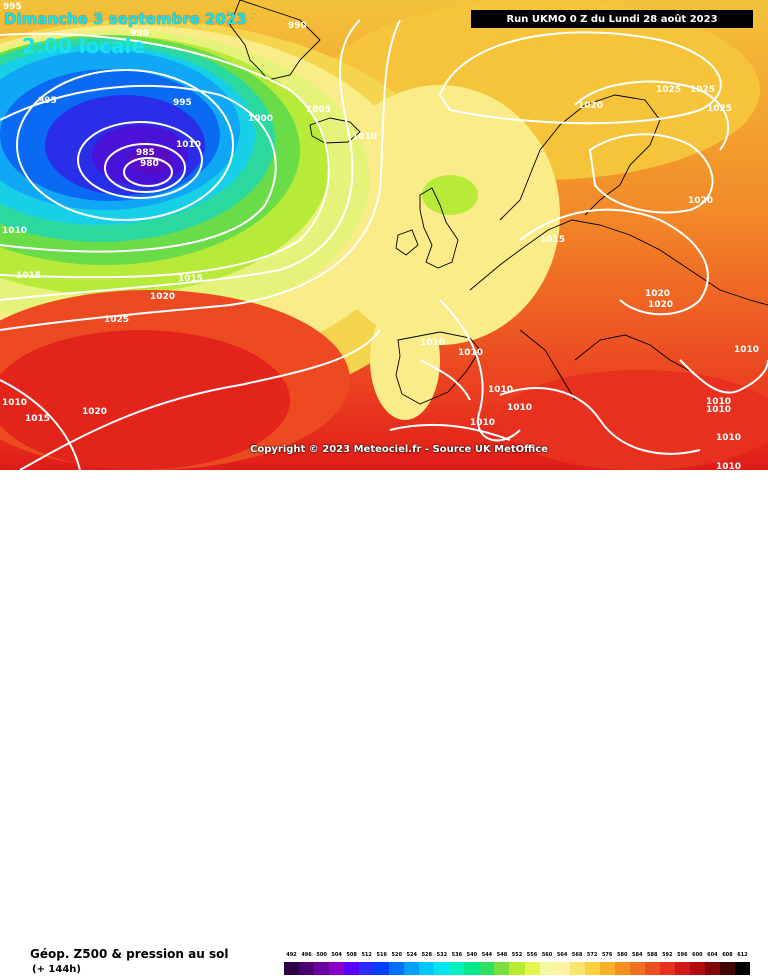 This screenshot has height=976, width=768. What do you see at coordinates (442, 955) in the screenshot?
I see `scale-label: 532` at bounding box center [442, 955].